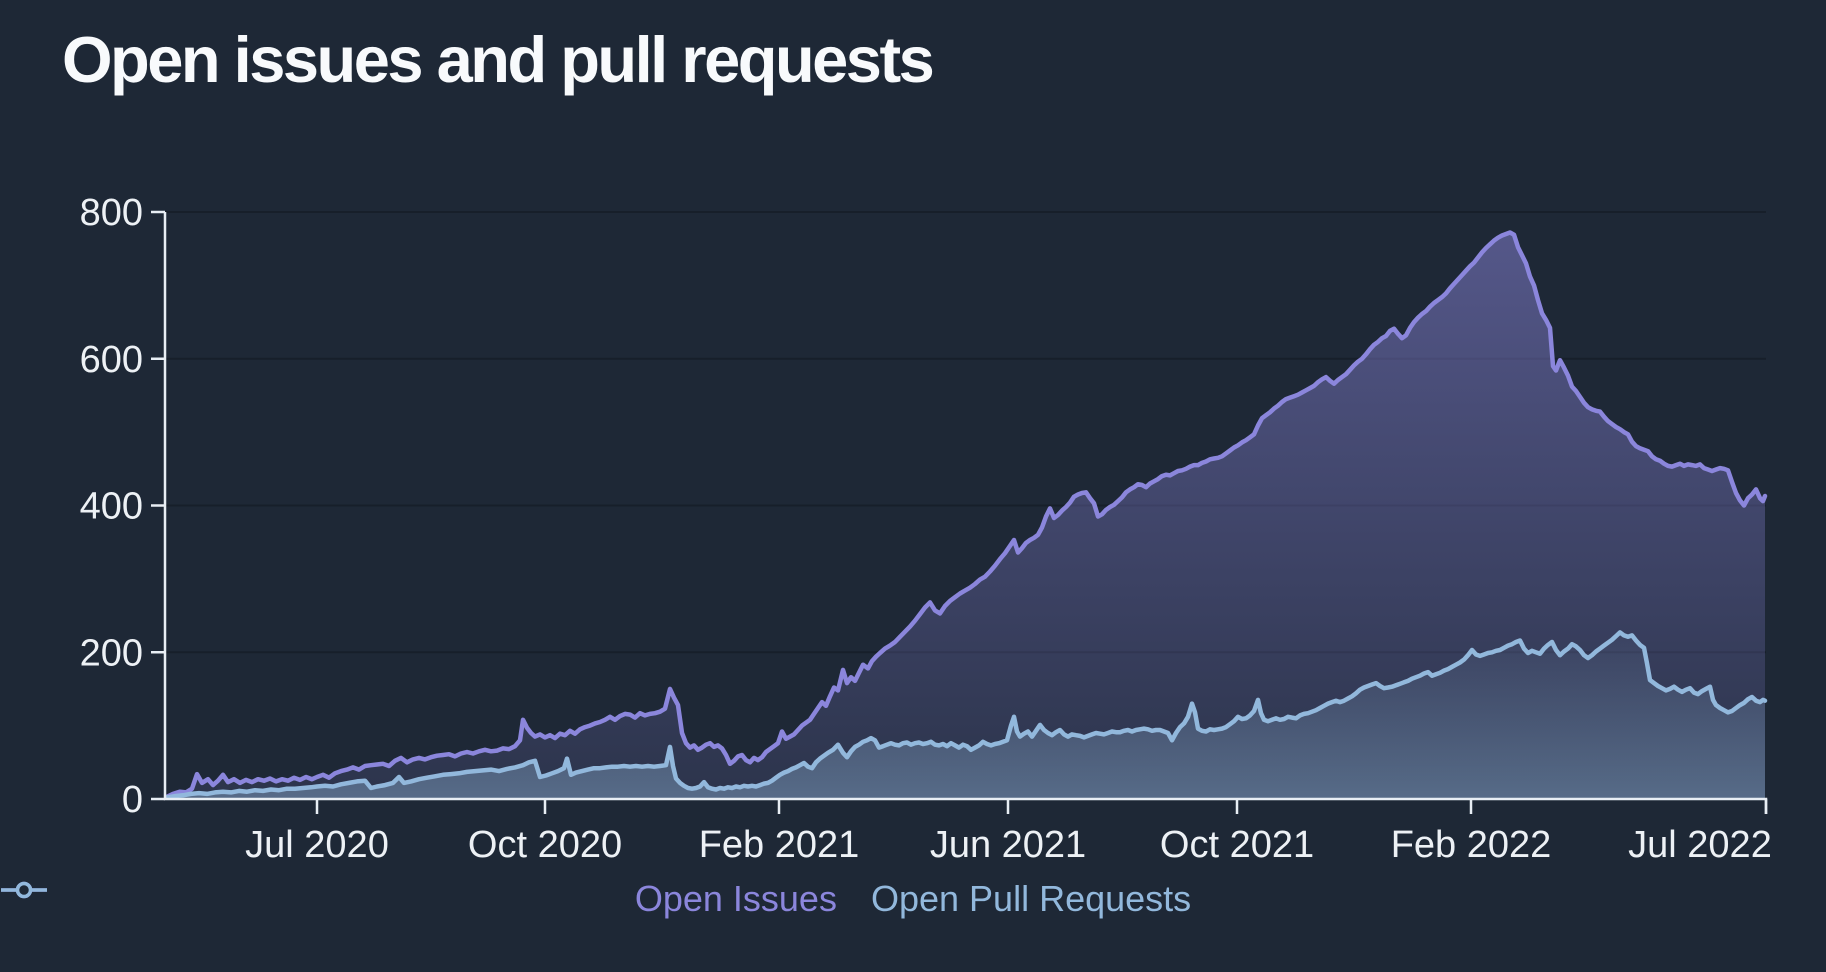  Describe the element at coordinates (24, 890) in the screenshot. I see `legend-marker-icon` at that location.